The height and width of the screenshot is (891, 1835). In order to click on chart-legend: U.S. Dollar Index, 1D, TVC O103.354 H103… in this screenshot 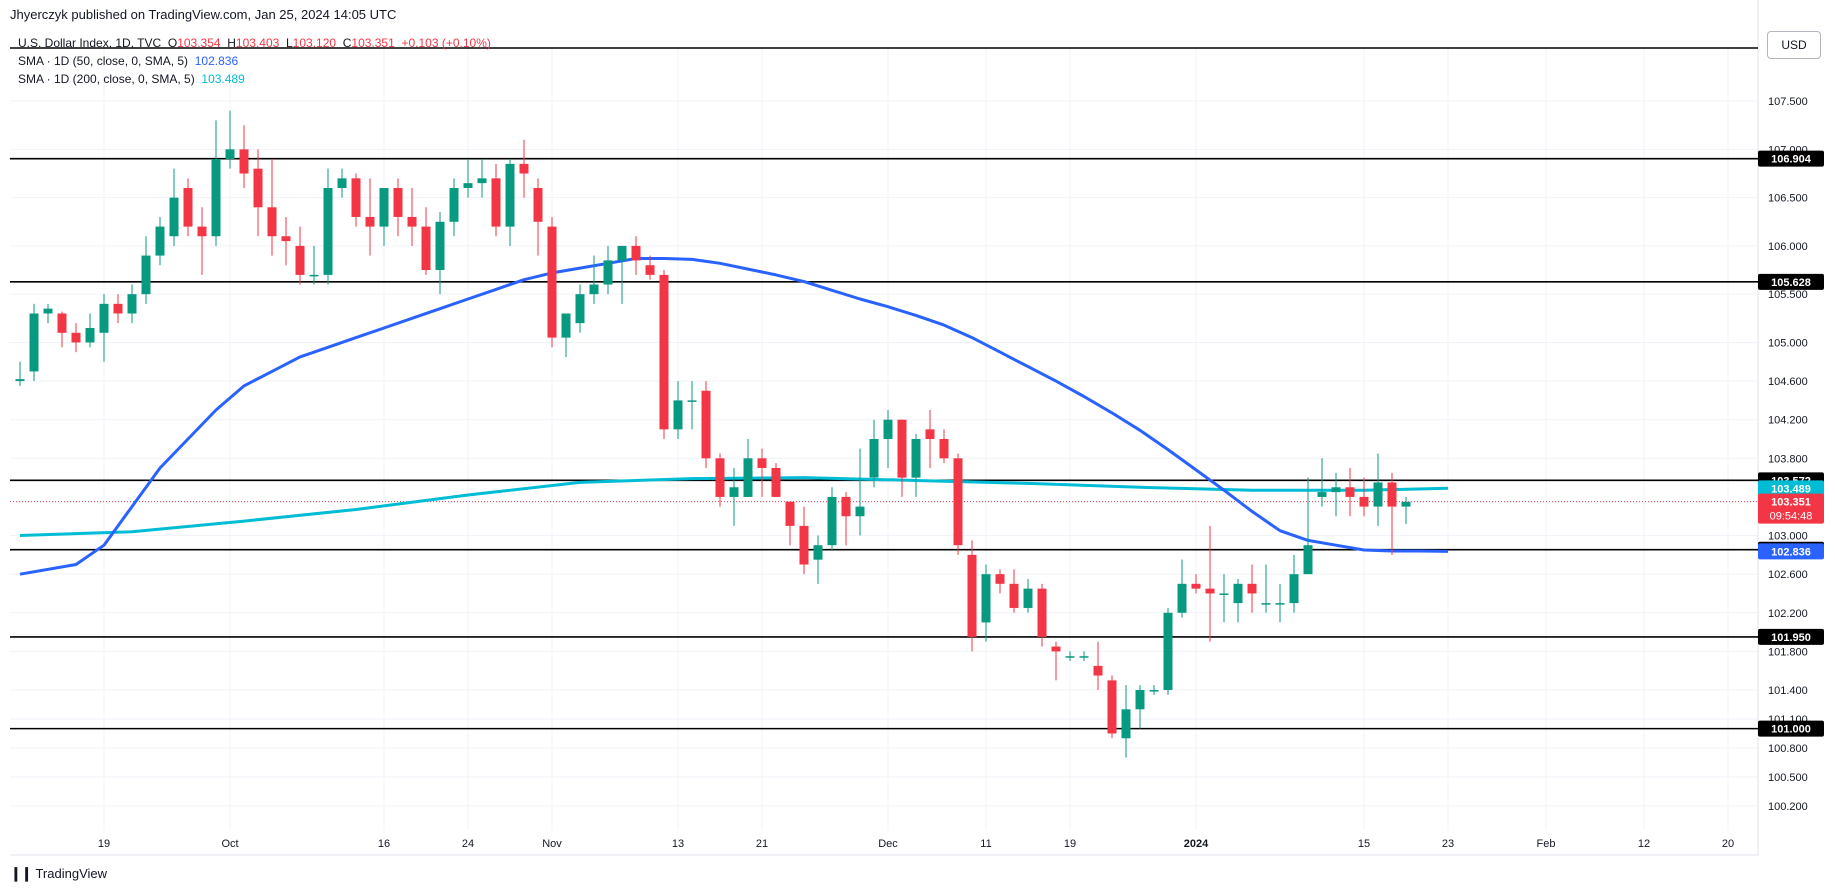, I will do `click(254, 61)`.